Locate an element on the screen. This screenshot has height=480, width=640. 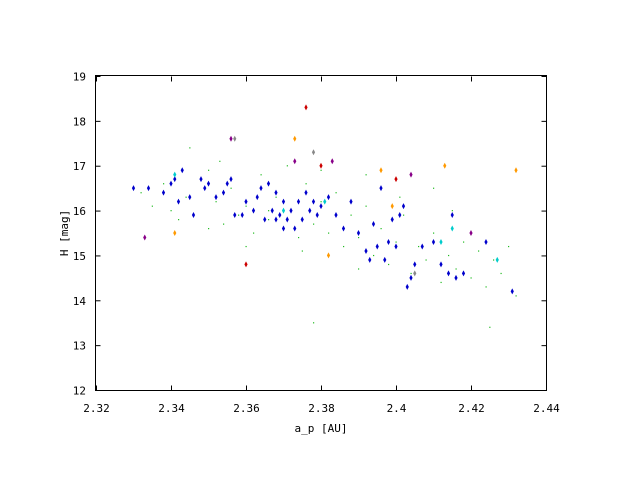
y-tick-label: 13 is located at coordinates (79, 346).